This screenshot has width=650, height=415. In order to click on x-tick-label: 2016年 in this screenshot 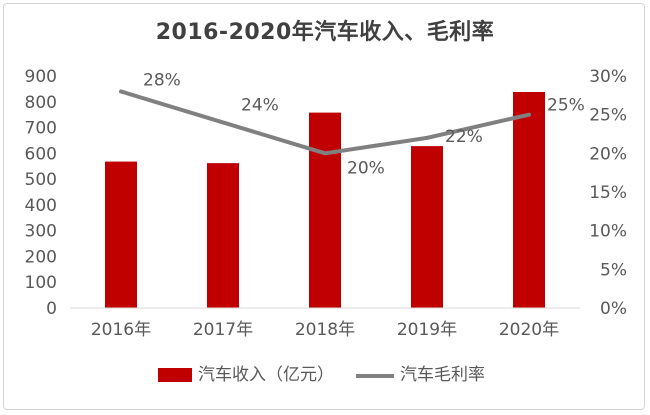, I will do `click(121, 330)`.